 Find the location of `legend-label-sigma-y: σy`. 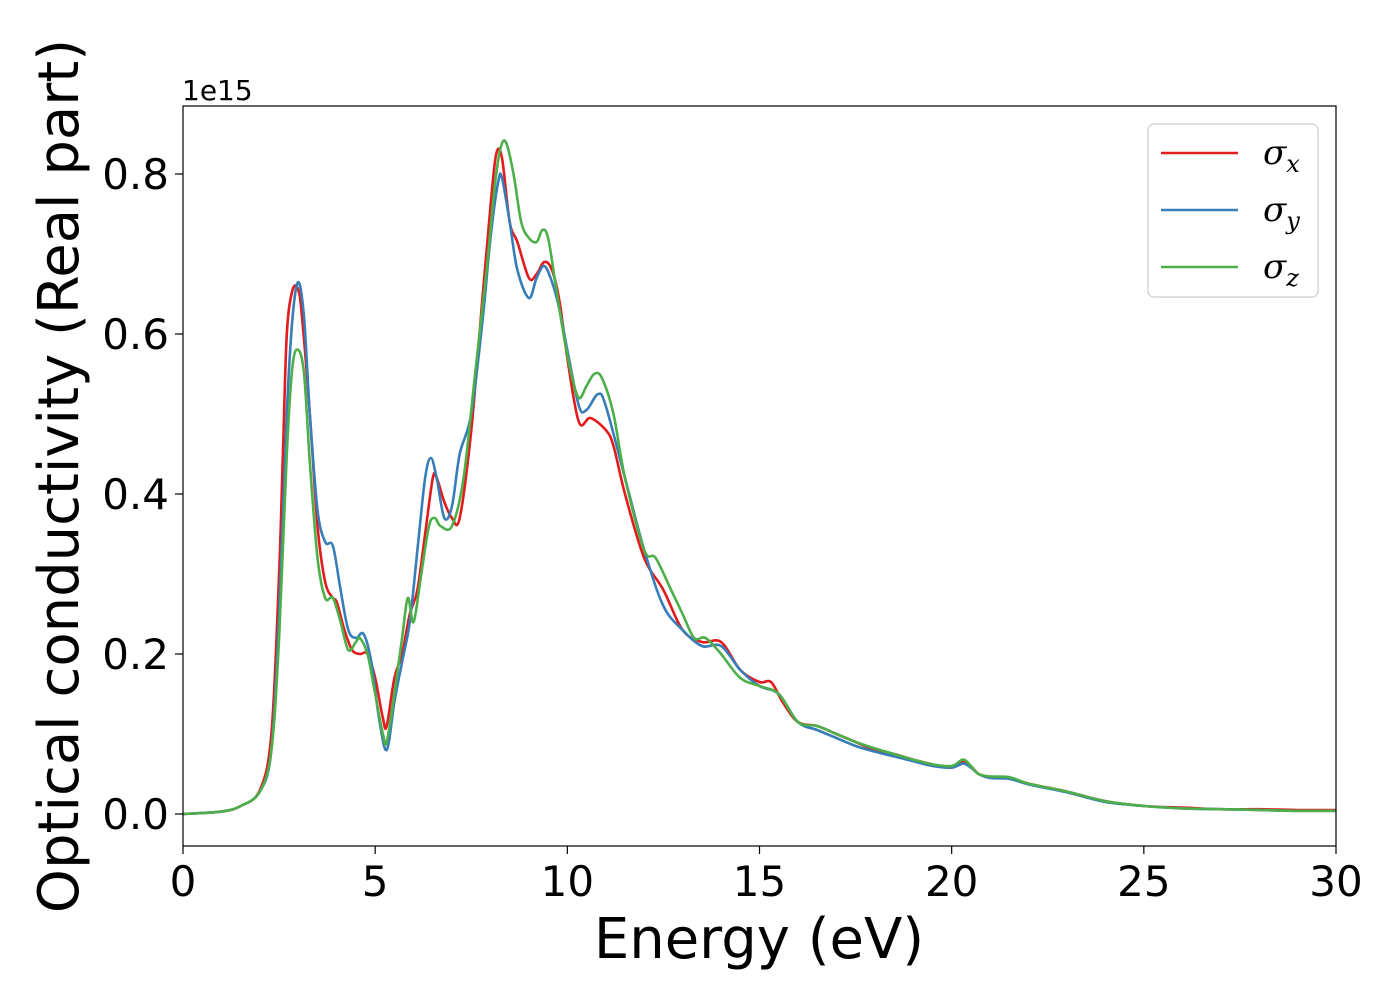

legend-label-sigma-y: σy is located at coordinates (1281, 212).